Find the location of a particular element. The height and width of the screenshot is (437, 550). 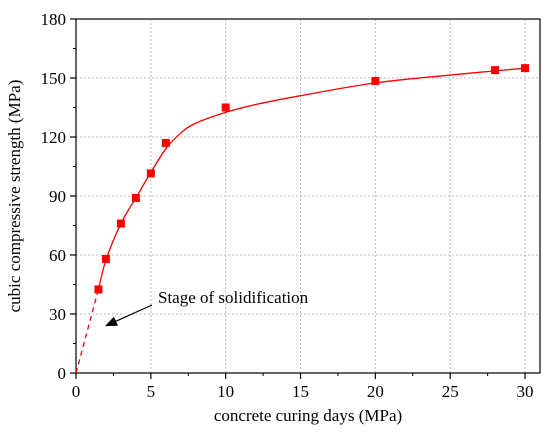

y-tick-label: 0 is located at coordinates (62, 373).